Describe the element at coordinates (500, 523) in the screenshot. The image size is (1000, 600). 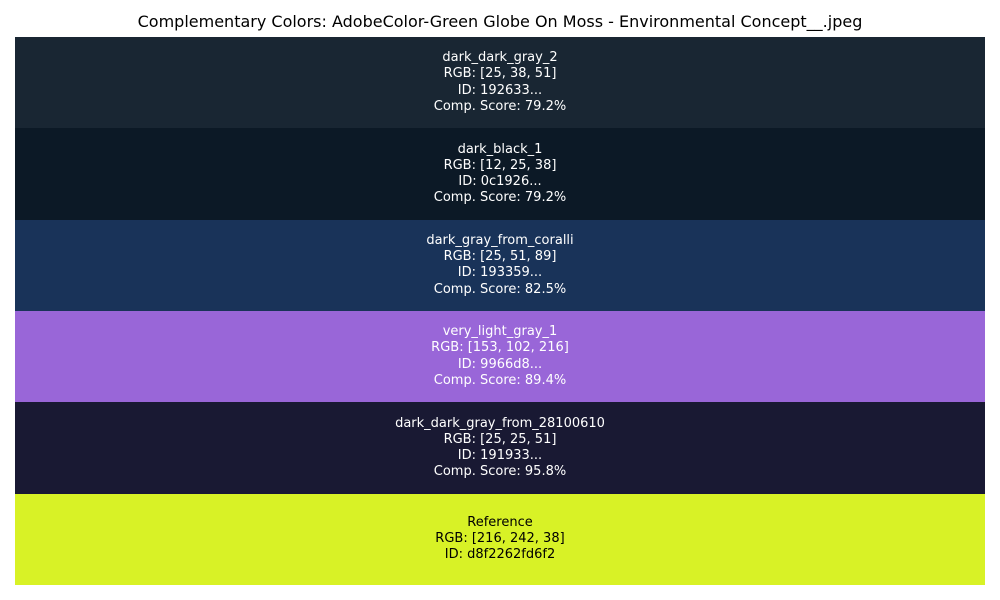
I see `swatch-name-label: Reference` at that location.